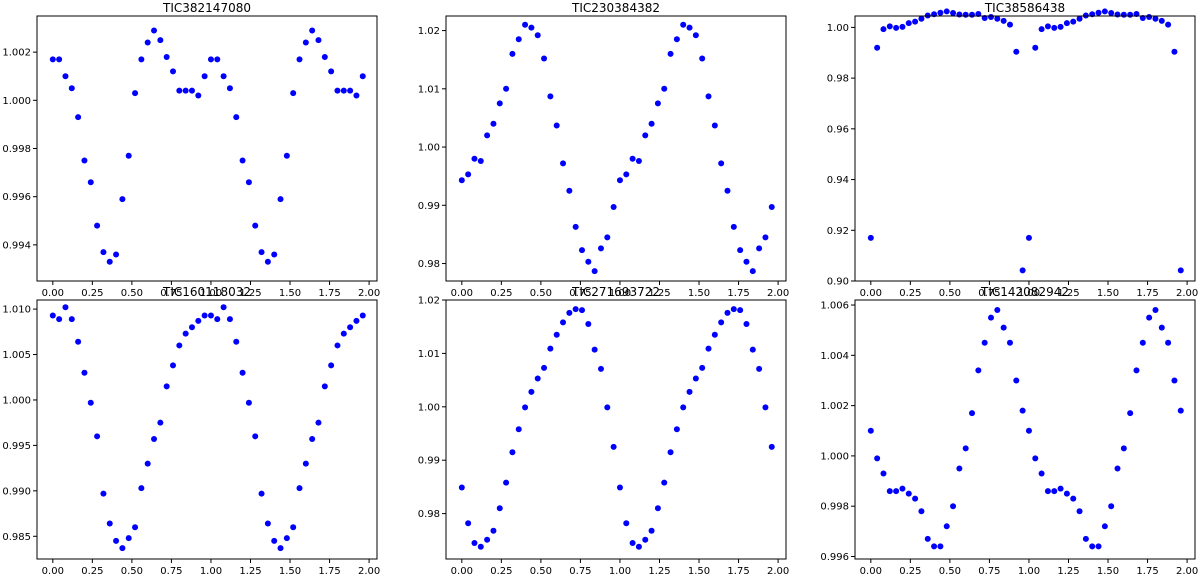 Image resolution: width=1200 pixels, height=576 pixels. What do you see at coordinates (16, 537) in the screenshot?
I see `y-tick-label: 0.985` at bounding box center [16, 537].